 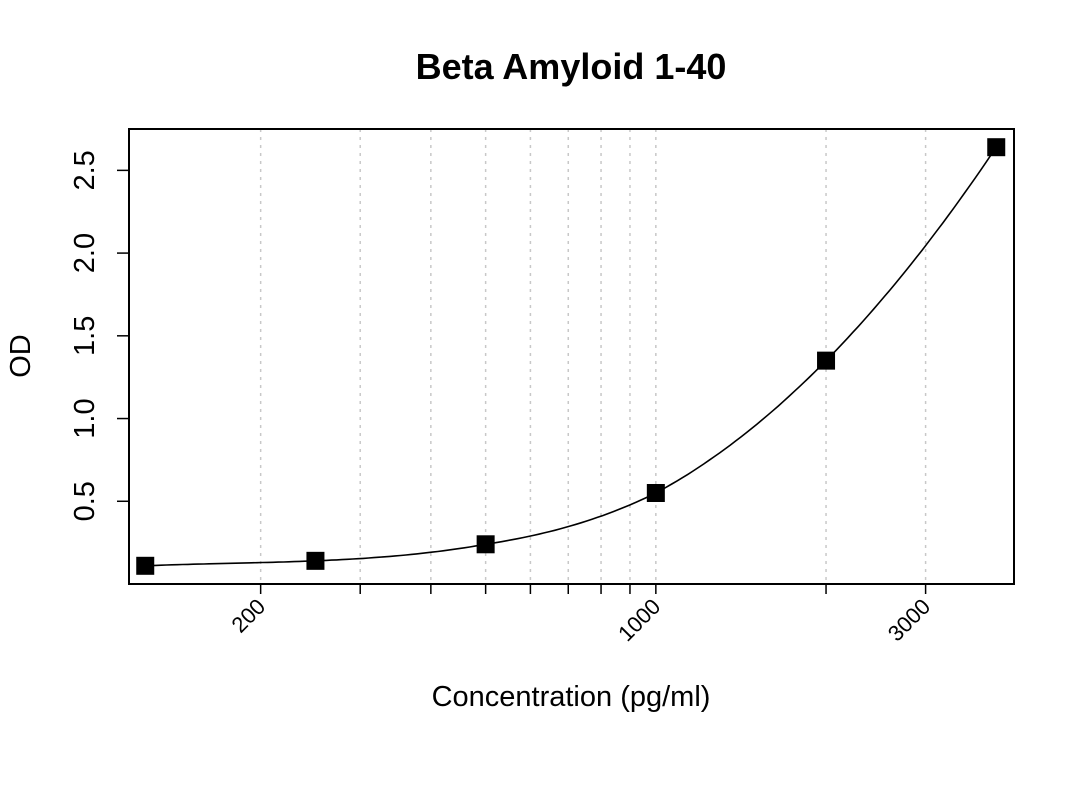 I want to click on x-axis-label: Concentration (pg/ml), so click(x=571, y=697).